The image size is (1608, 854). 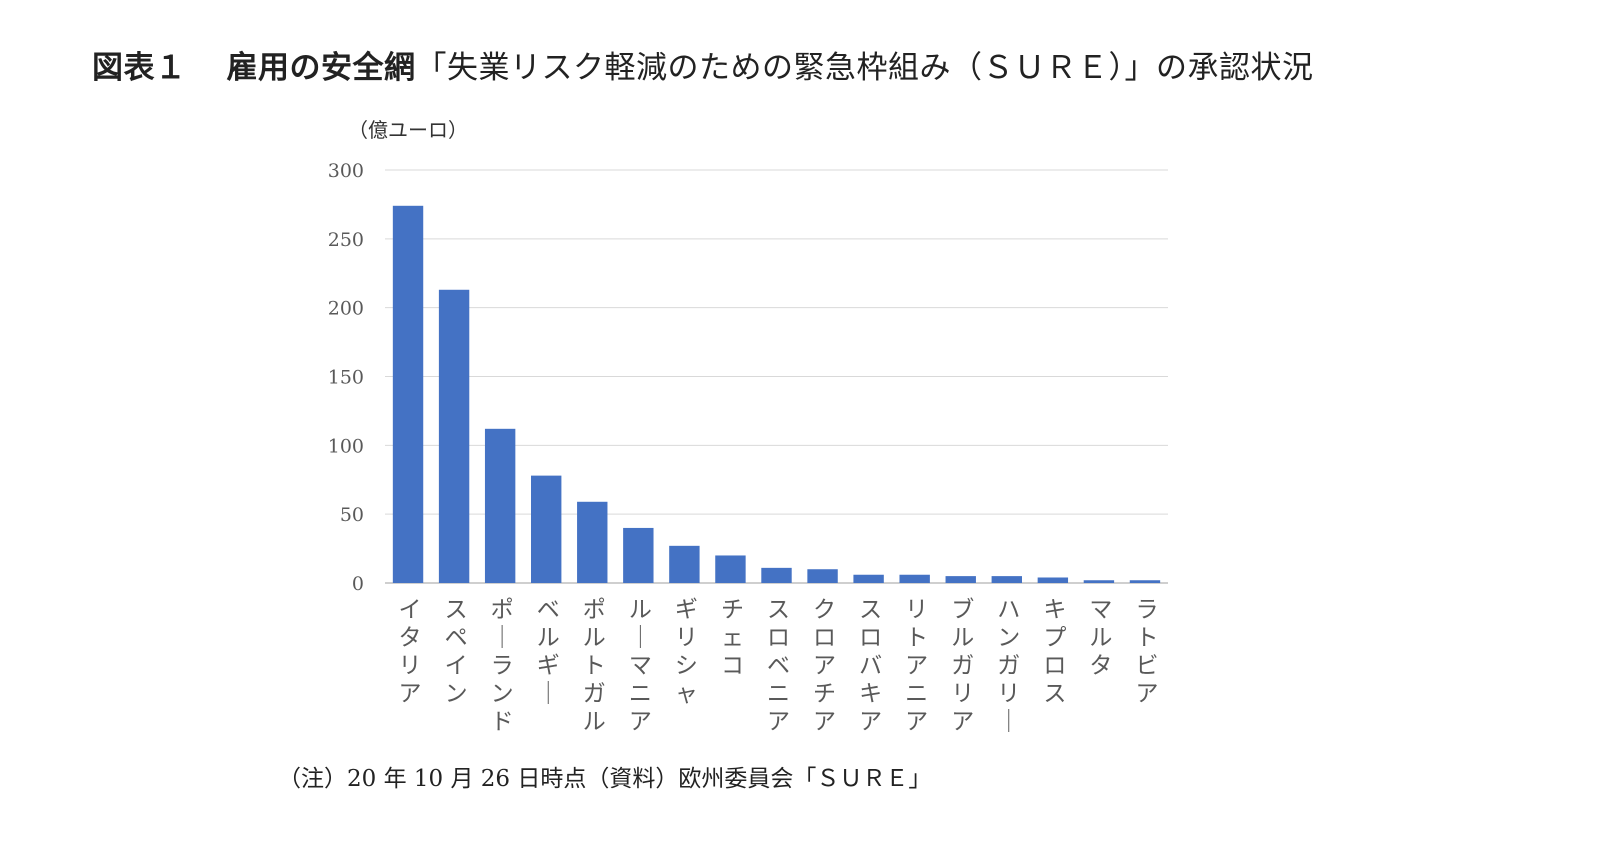 What do you see at coordinates (346, 446) in the screenshot?
I see `y-tick-label: 100` at bounding box center [346, 446].